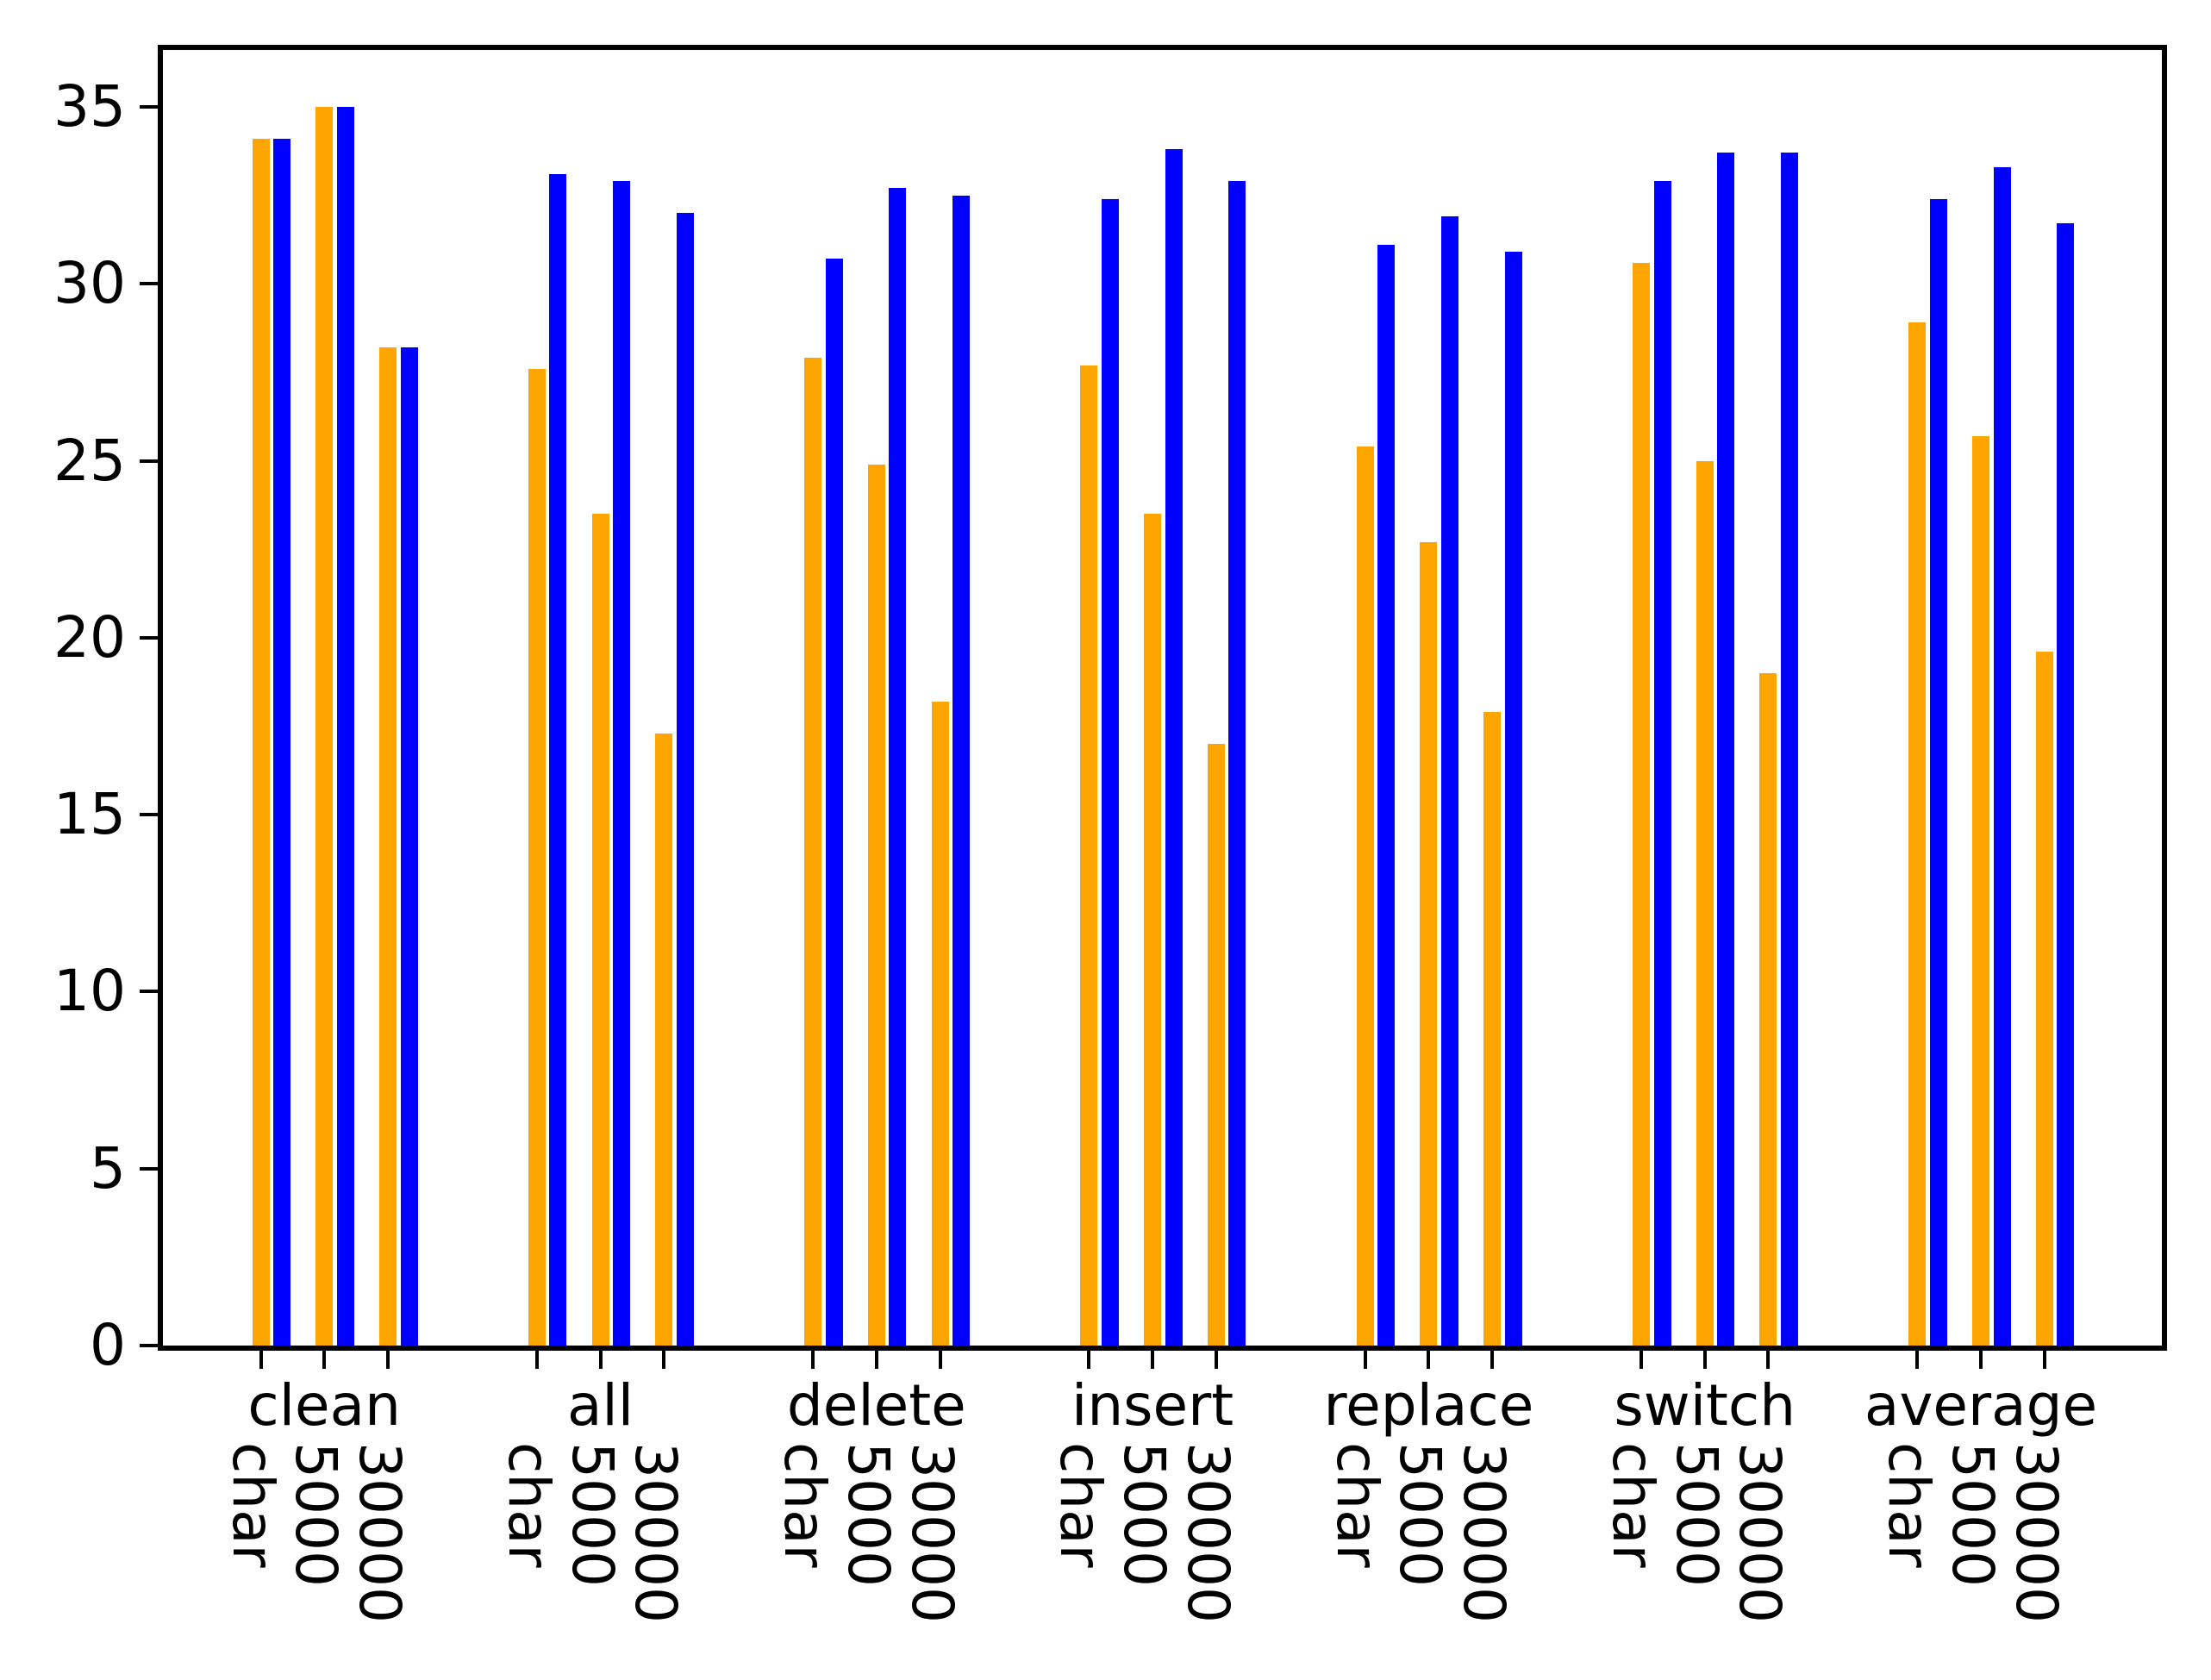  What do you see at coordinates (108, 1168) in the screenshot?
I see `y-axis-tick-label: 5` at bounding box center [108, 1168].